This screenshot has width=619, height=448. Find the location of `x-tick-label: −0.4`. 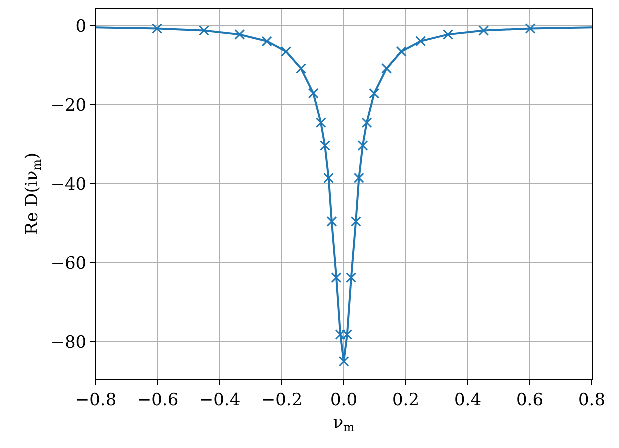

x-tick-label: −0.4 is located at coordinates (220, 400).